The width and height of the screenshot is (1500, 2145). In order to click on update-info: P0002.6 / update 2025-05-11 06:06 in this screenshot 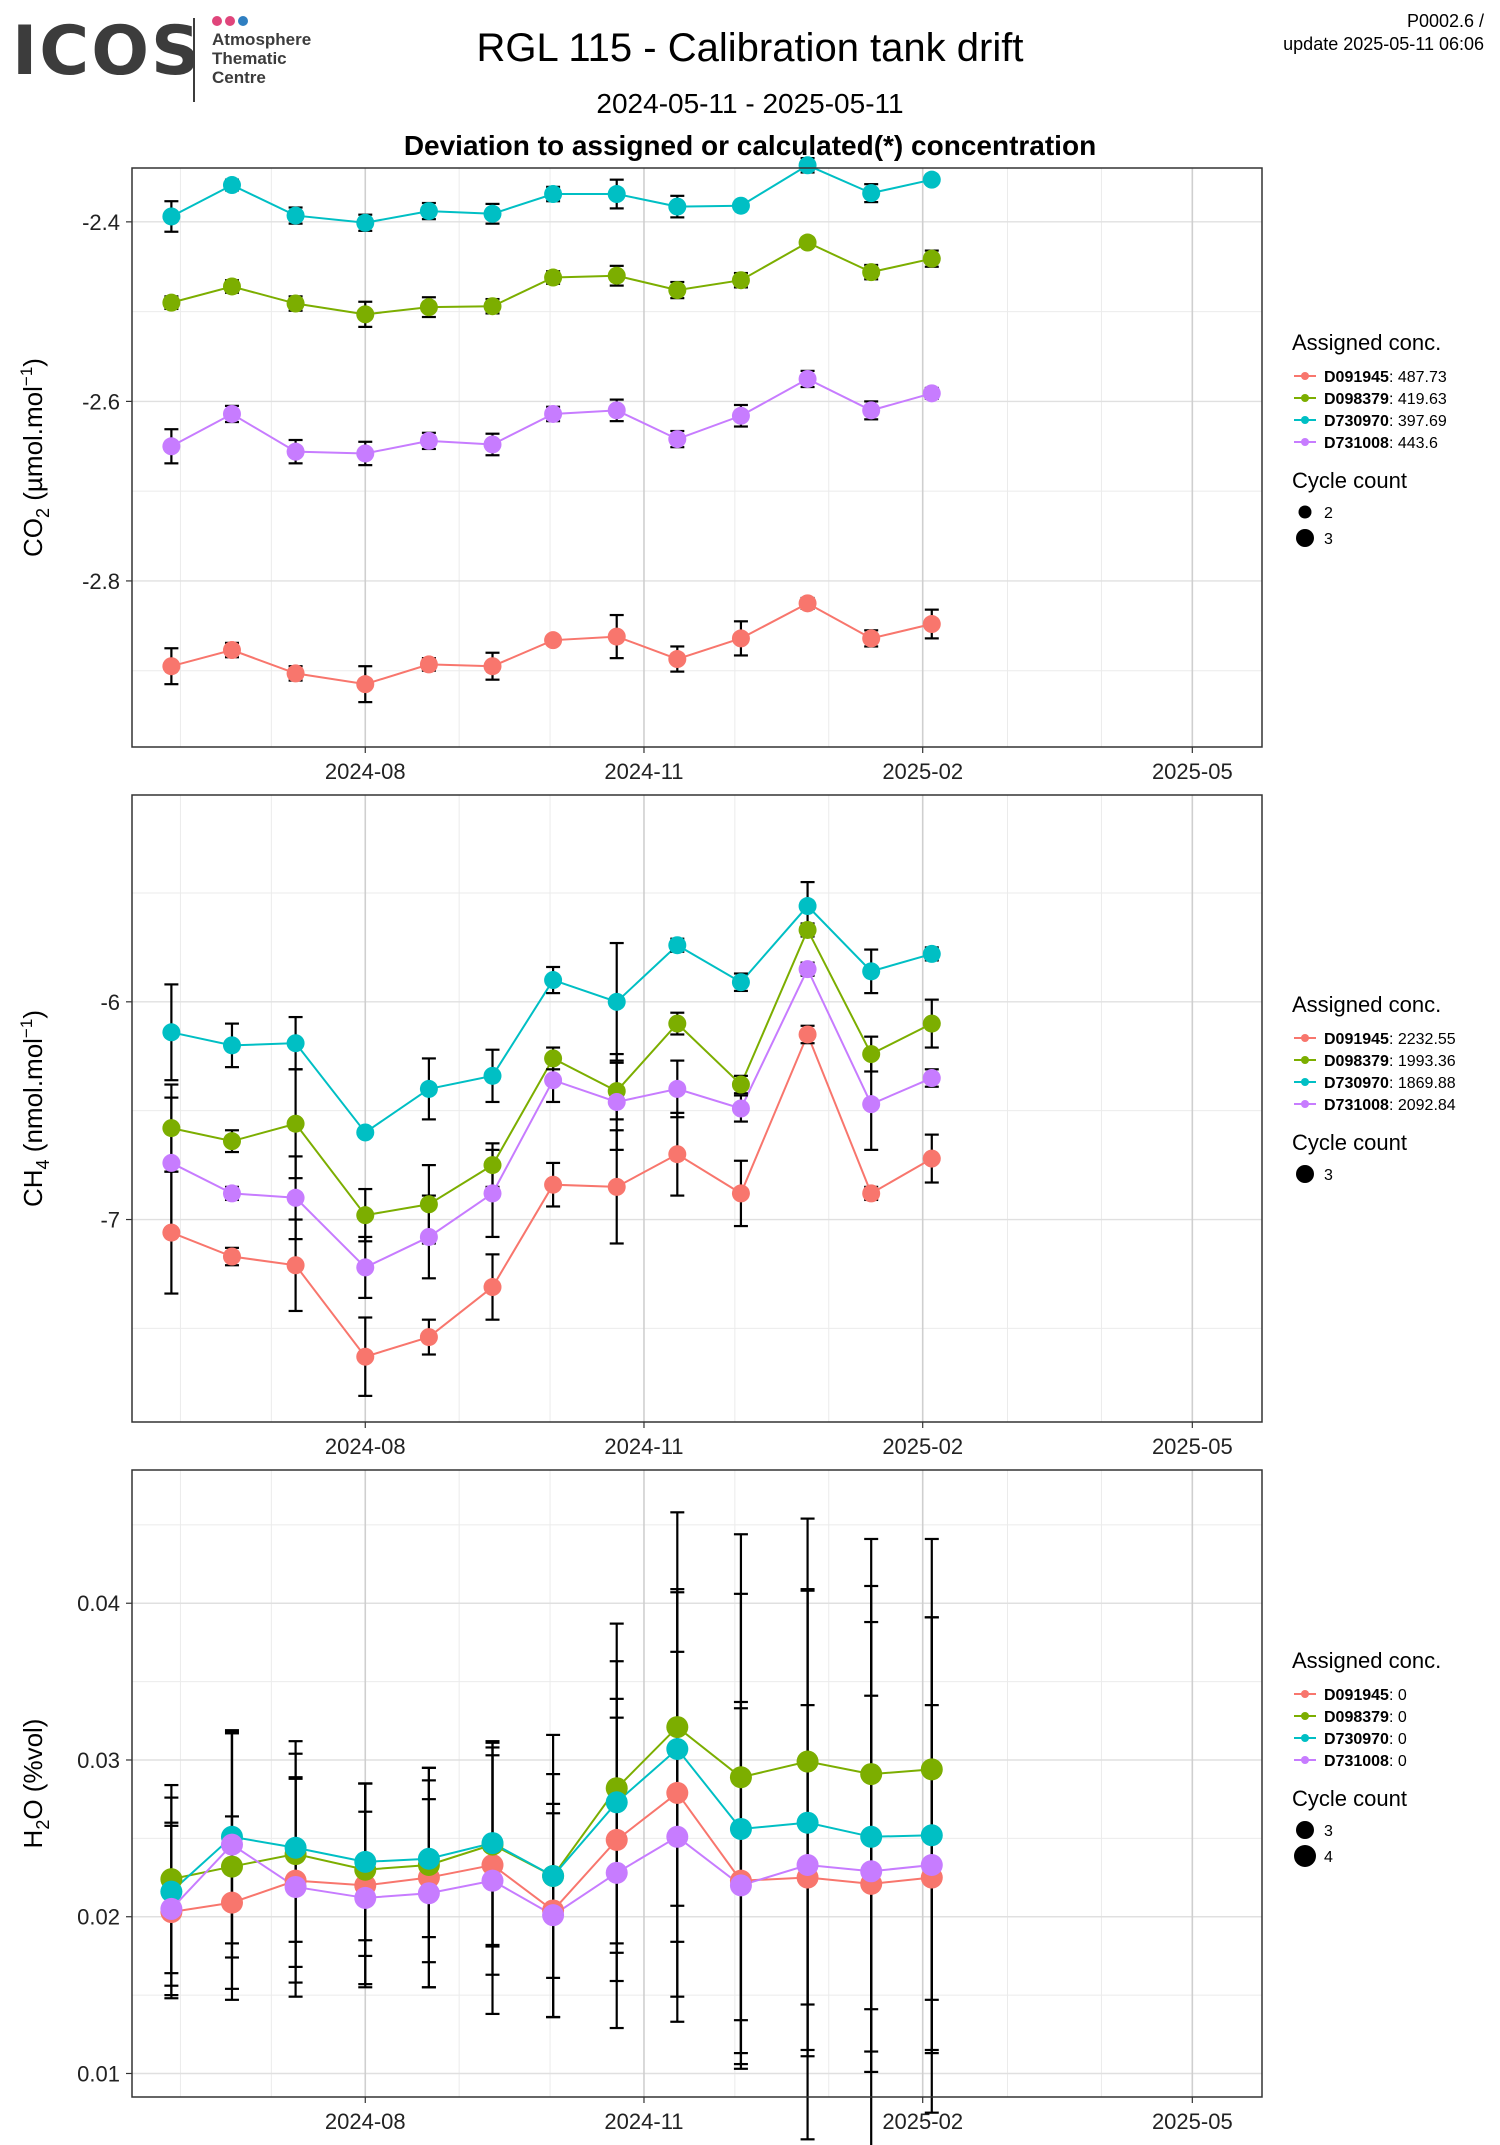, I will do `click(1383, 33)`.